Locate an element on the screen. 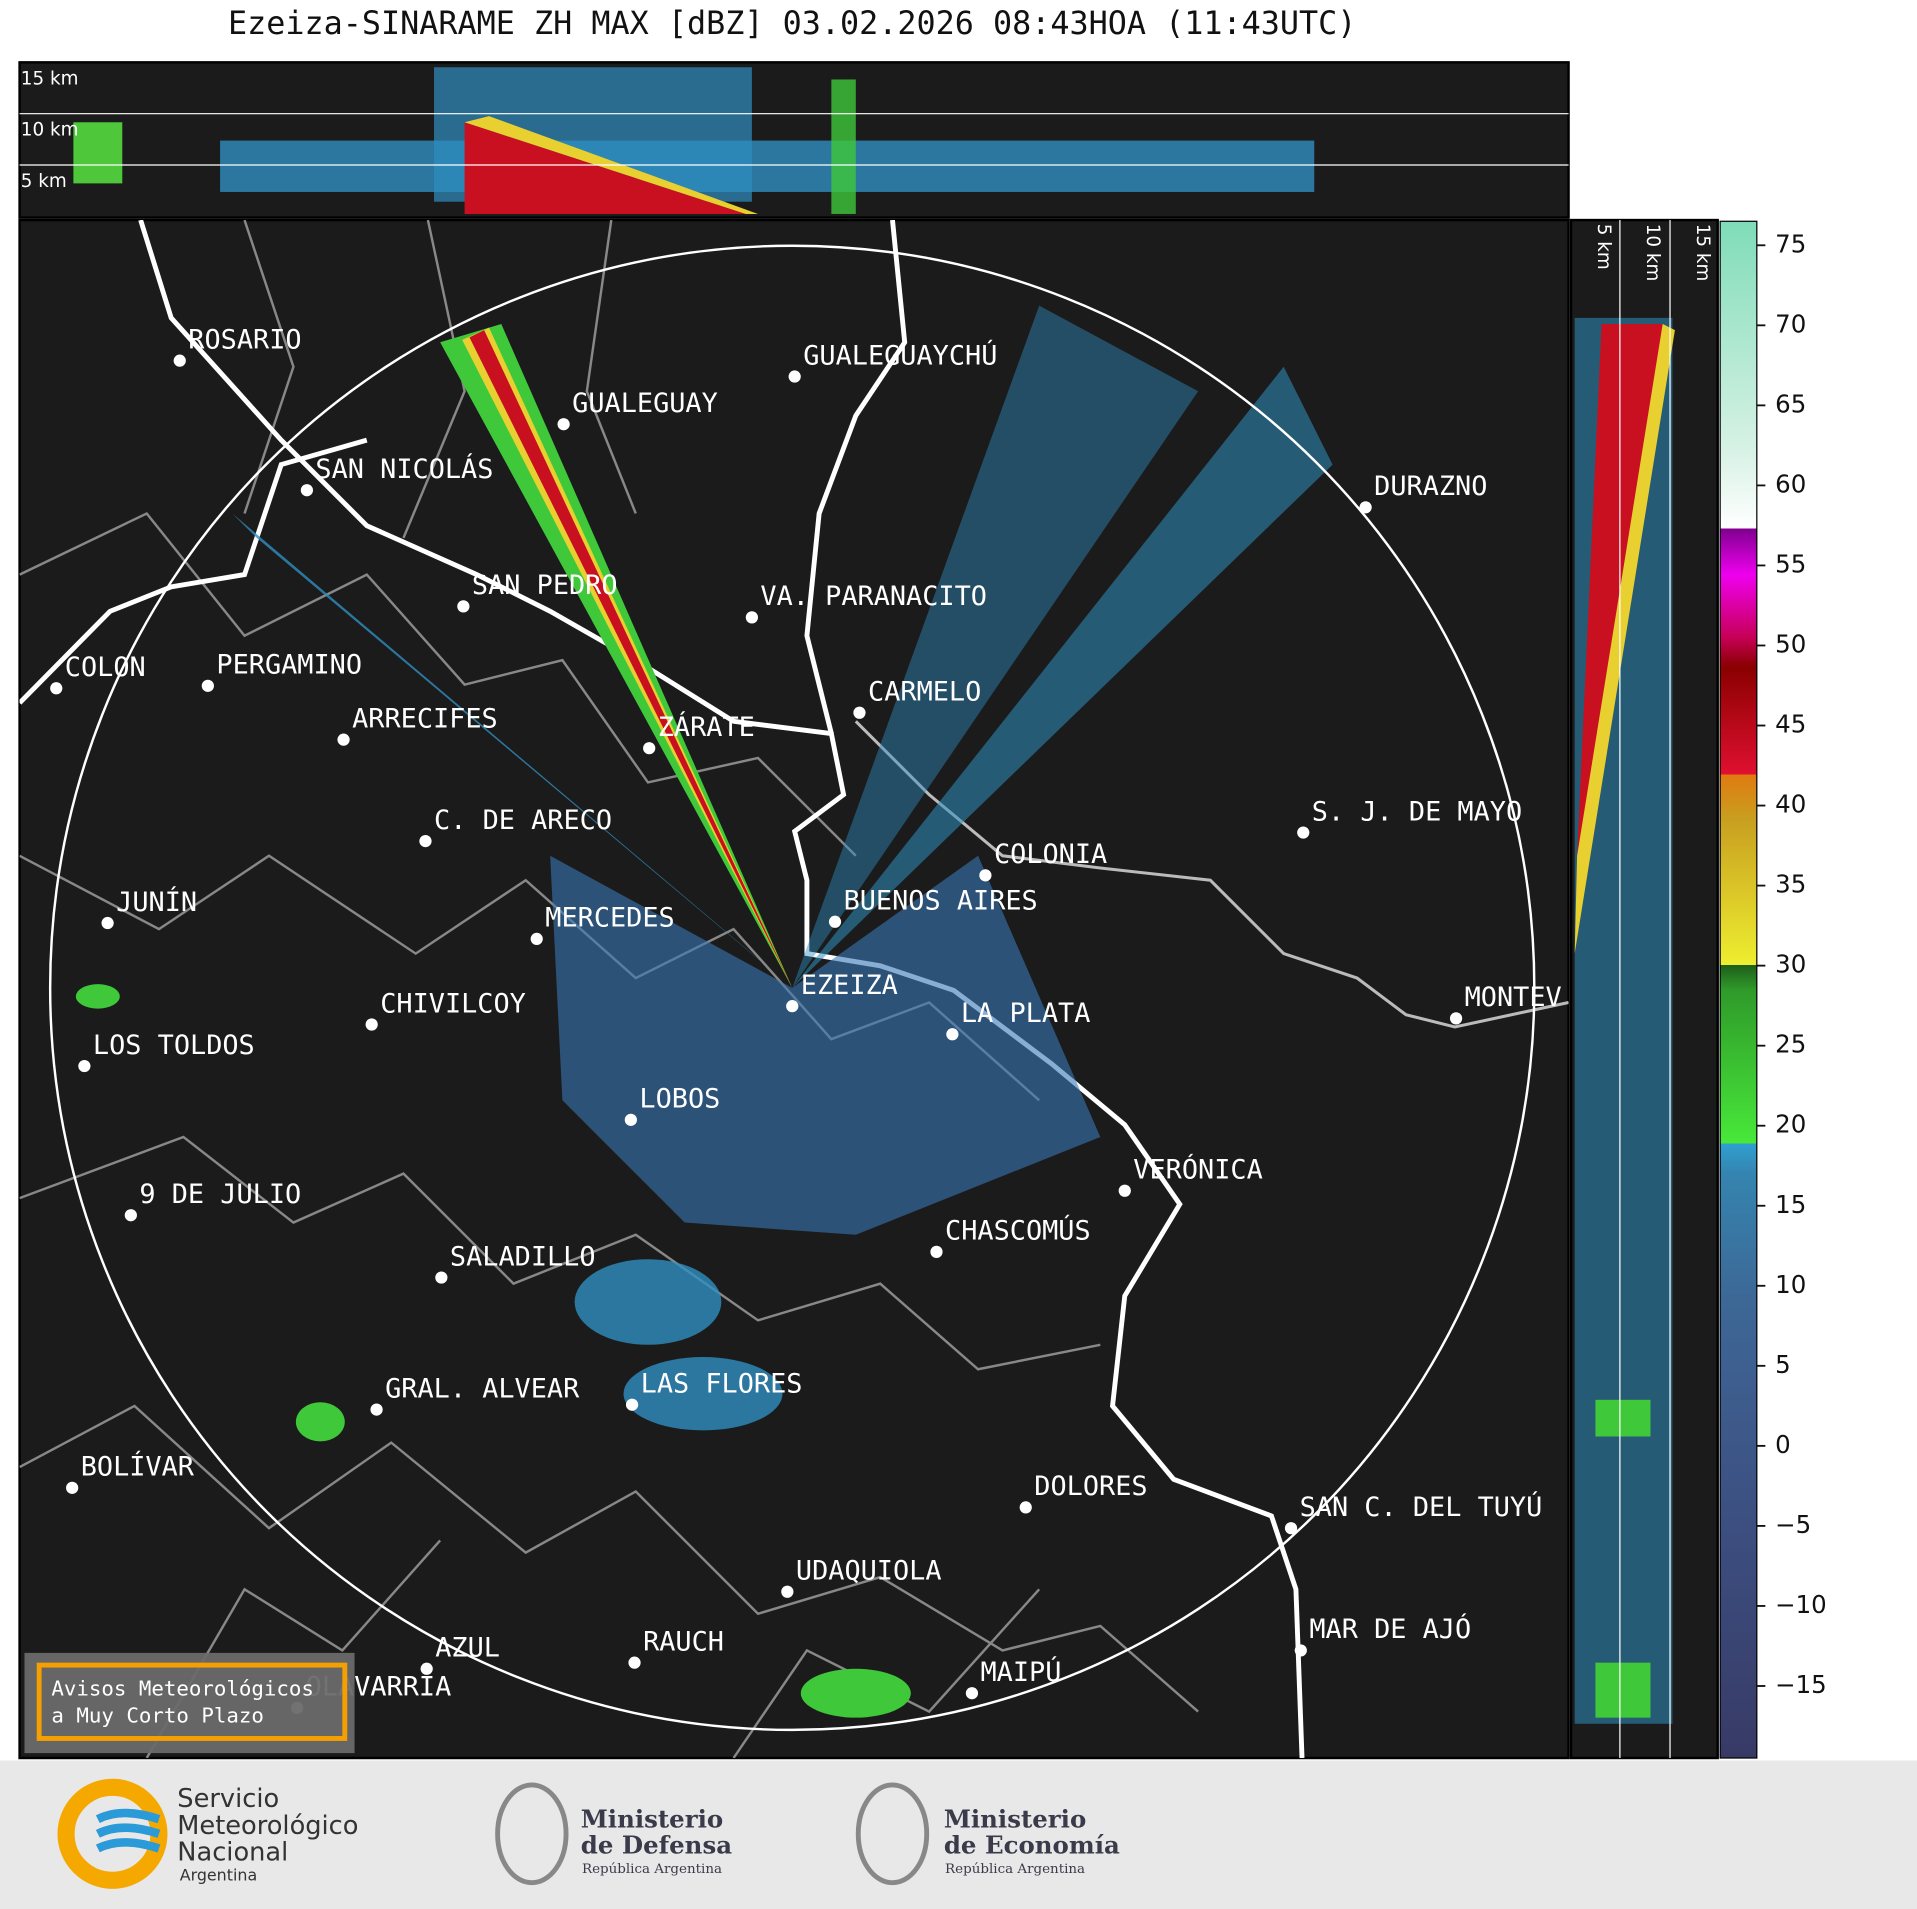 The width and height of the screenshot is (1917, 1909). city-label: UDAQUIOLA is located at coordinates (869, 1571).